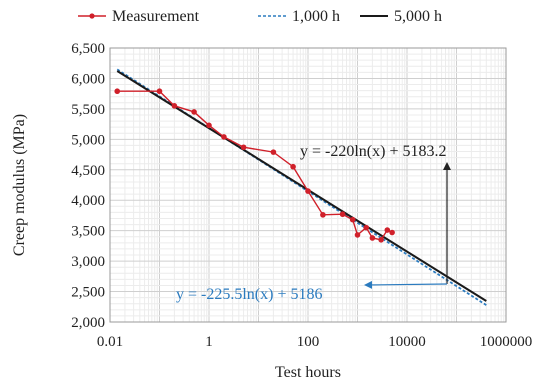 This screenshot has height=383, width=537. What do you see at coordinates (88, 262) in the screenshot?
I see `y-tick-label: 3,000` at bounding box center [88, 262].